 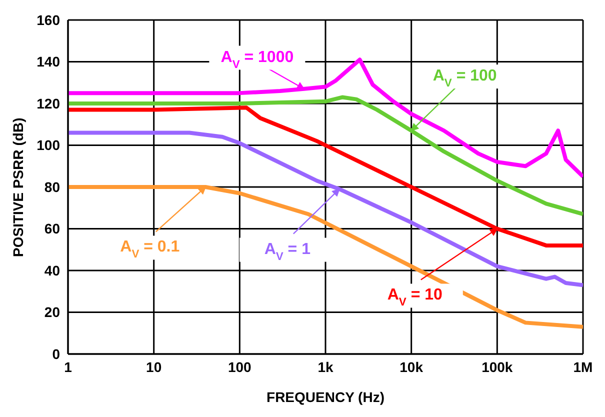 I want to click on text: A$_{V}$ = 100, so click(x=464, y=79).